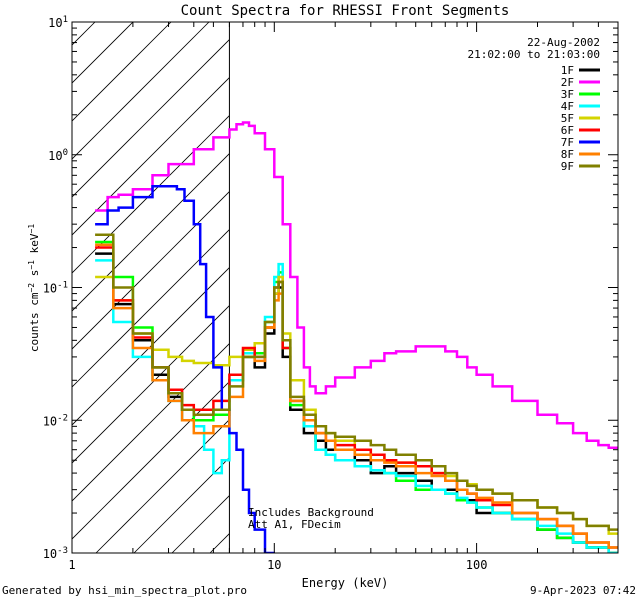  I want to click on legend-label-4f: 4F, so click(567, 106).